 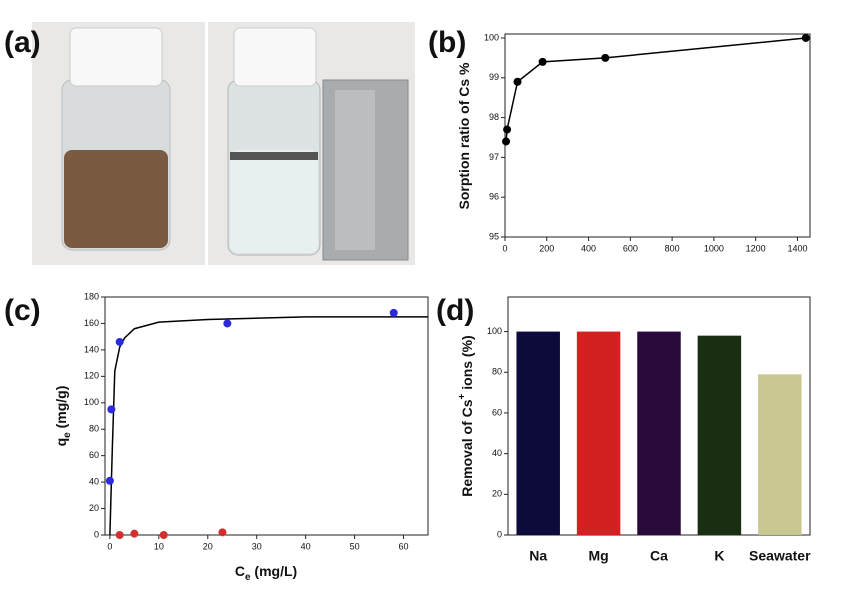 What do you see at coordinates (467, 364) in the screenshot?
I see `axis-label-part: ions (%)` at bounding box center [467, 364].